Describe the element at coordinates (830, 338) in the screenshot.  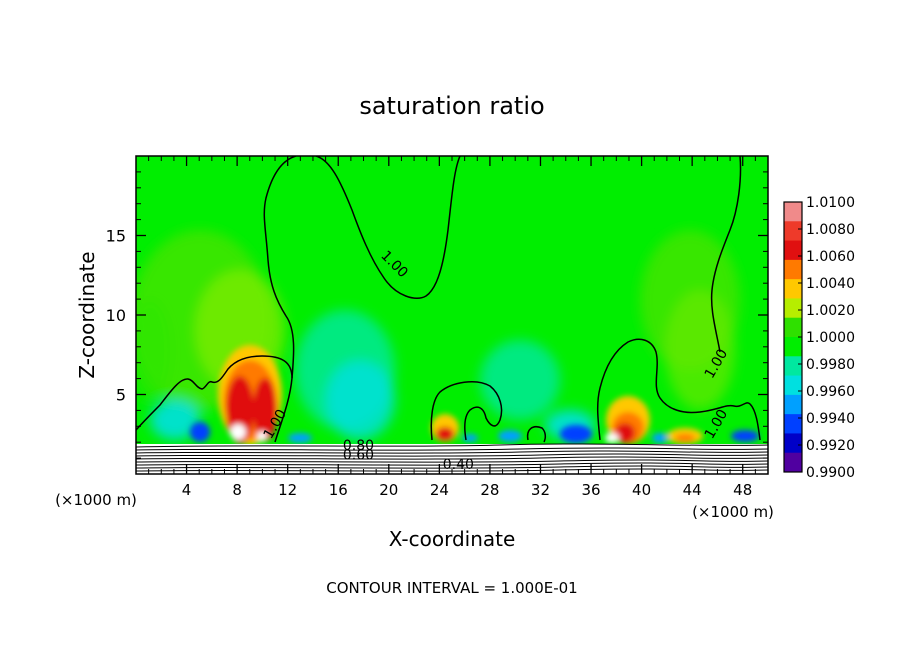
I see `colorbar-label: 1.0000` at that location.